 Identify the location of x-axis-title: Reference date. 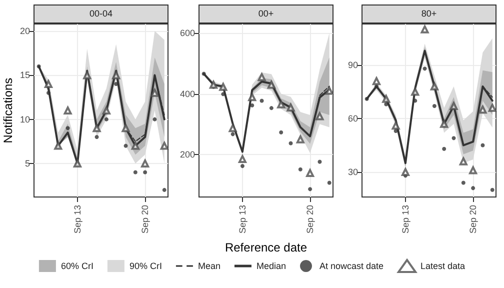
(266, 247).